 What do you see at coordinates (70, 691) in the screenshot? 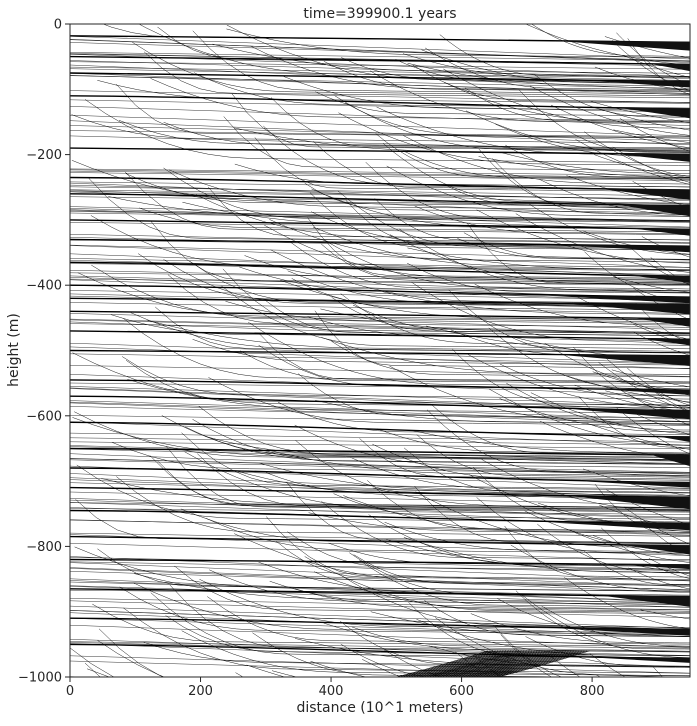
I see `x-tick-label: 0` at bounding box center [70, 691].